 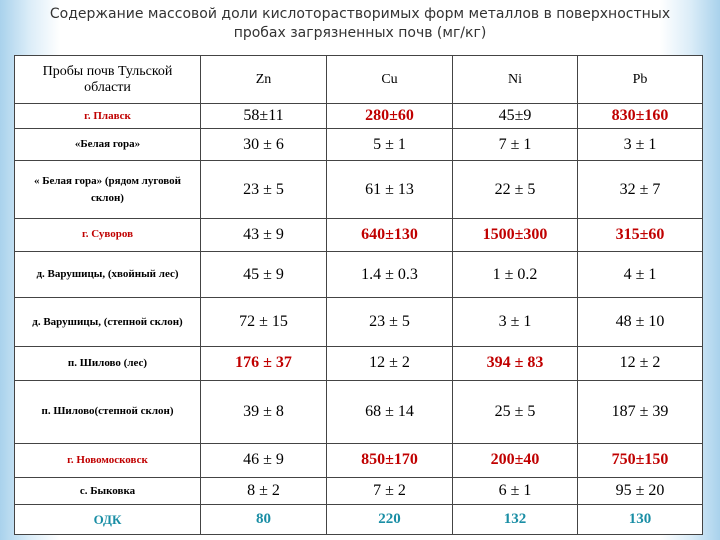 I want to click on cell-cu: 12 ± 2, so click(x=389, y=363).